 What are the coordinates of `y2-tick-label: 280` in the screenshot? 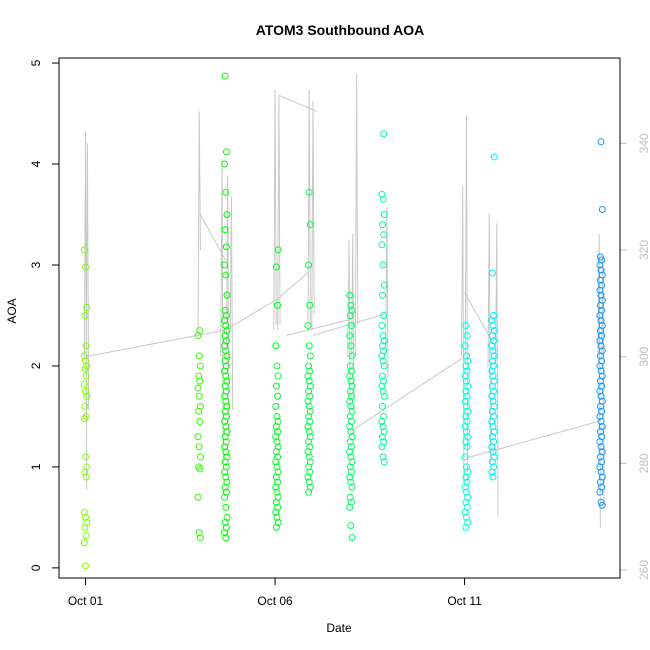 It's located at (643, 463).